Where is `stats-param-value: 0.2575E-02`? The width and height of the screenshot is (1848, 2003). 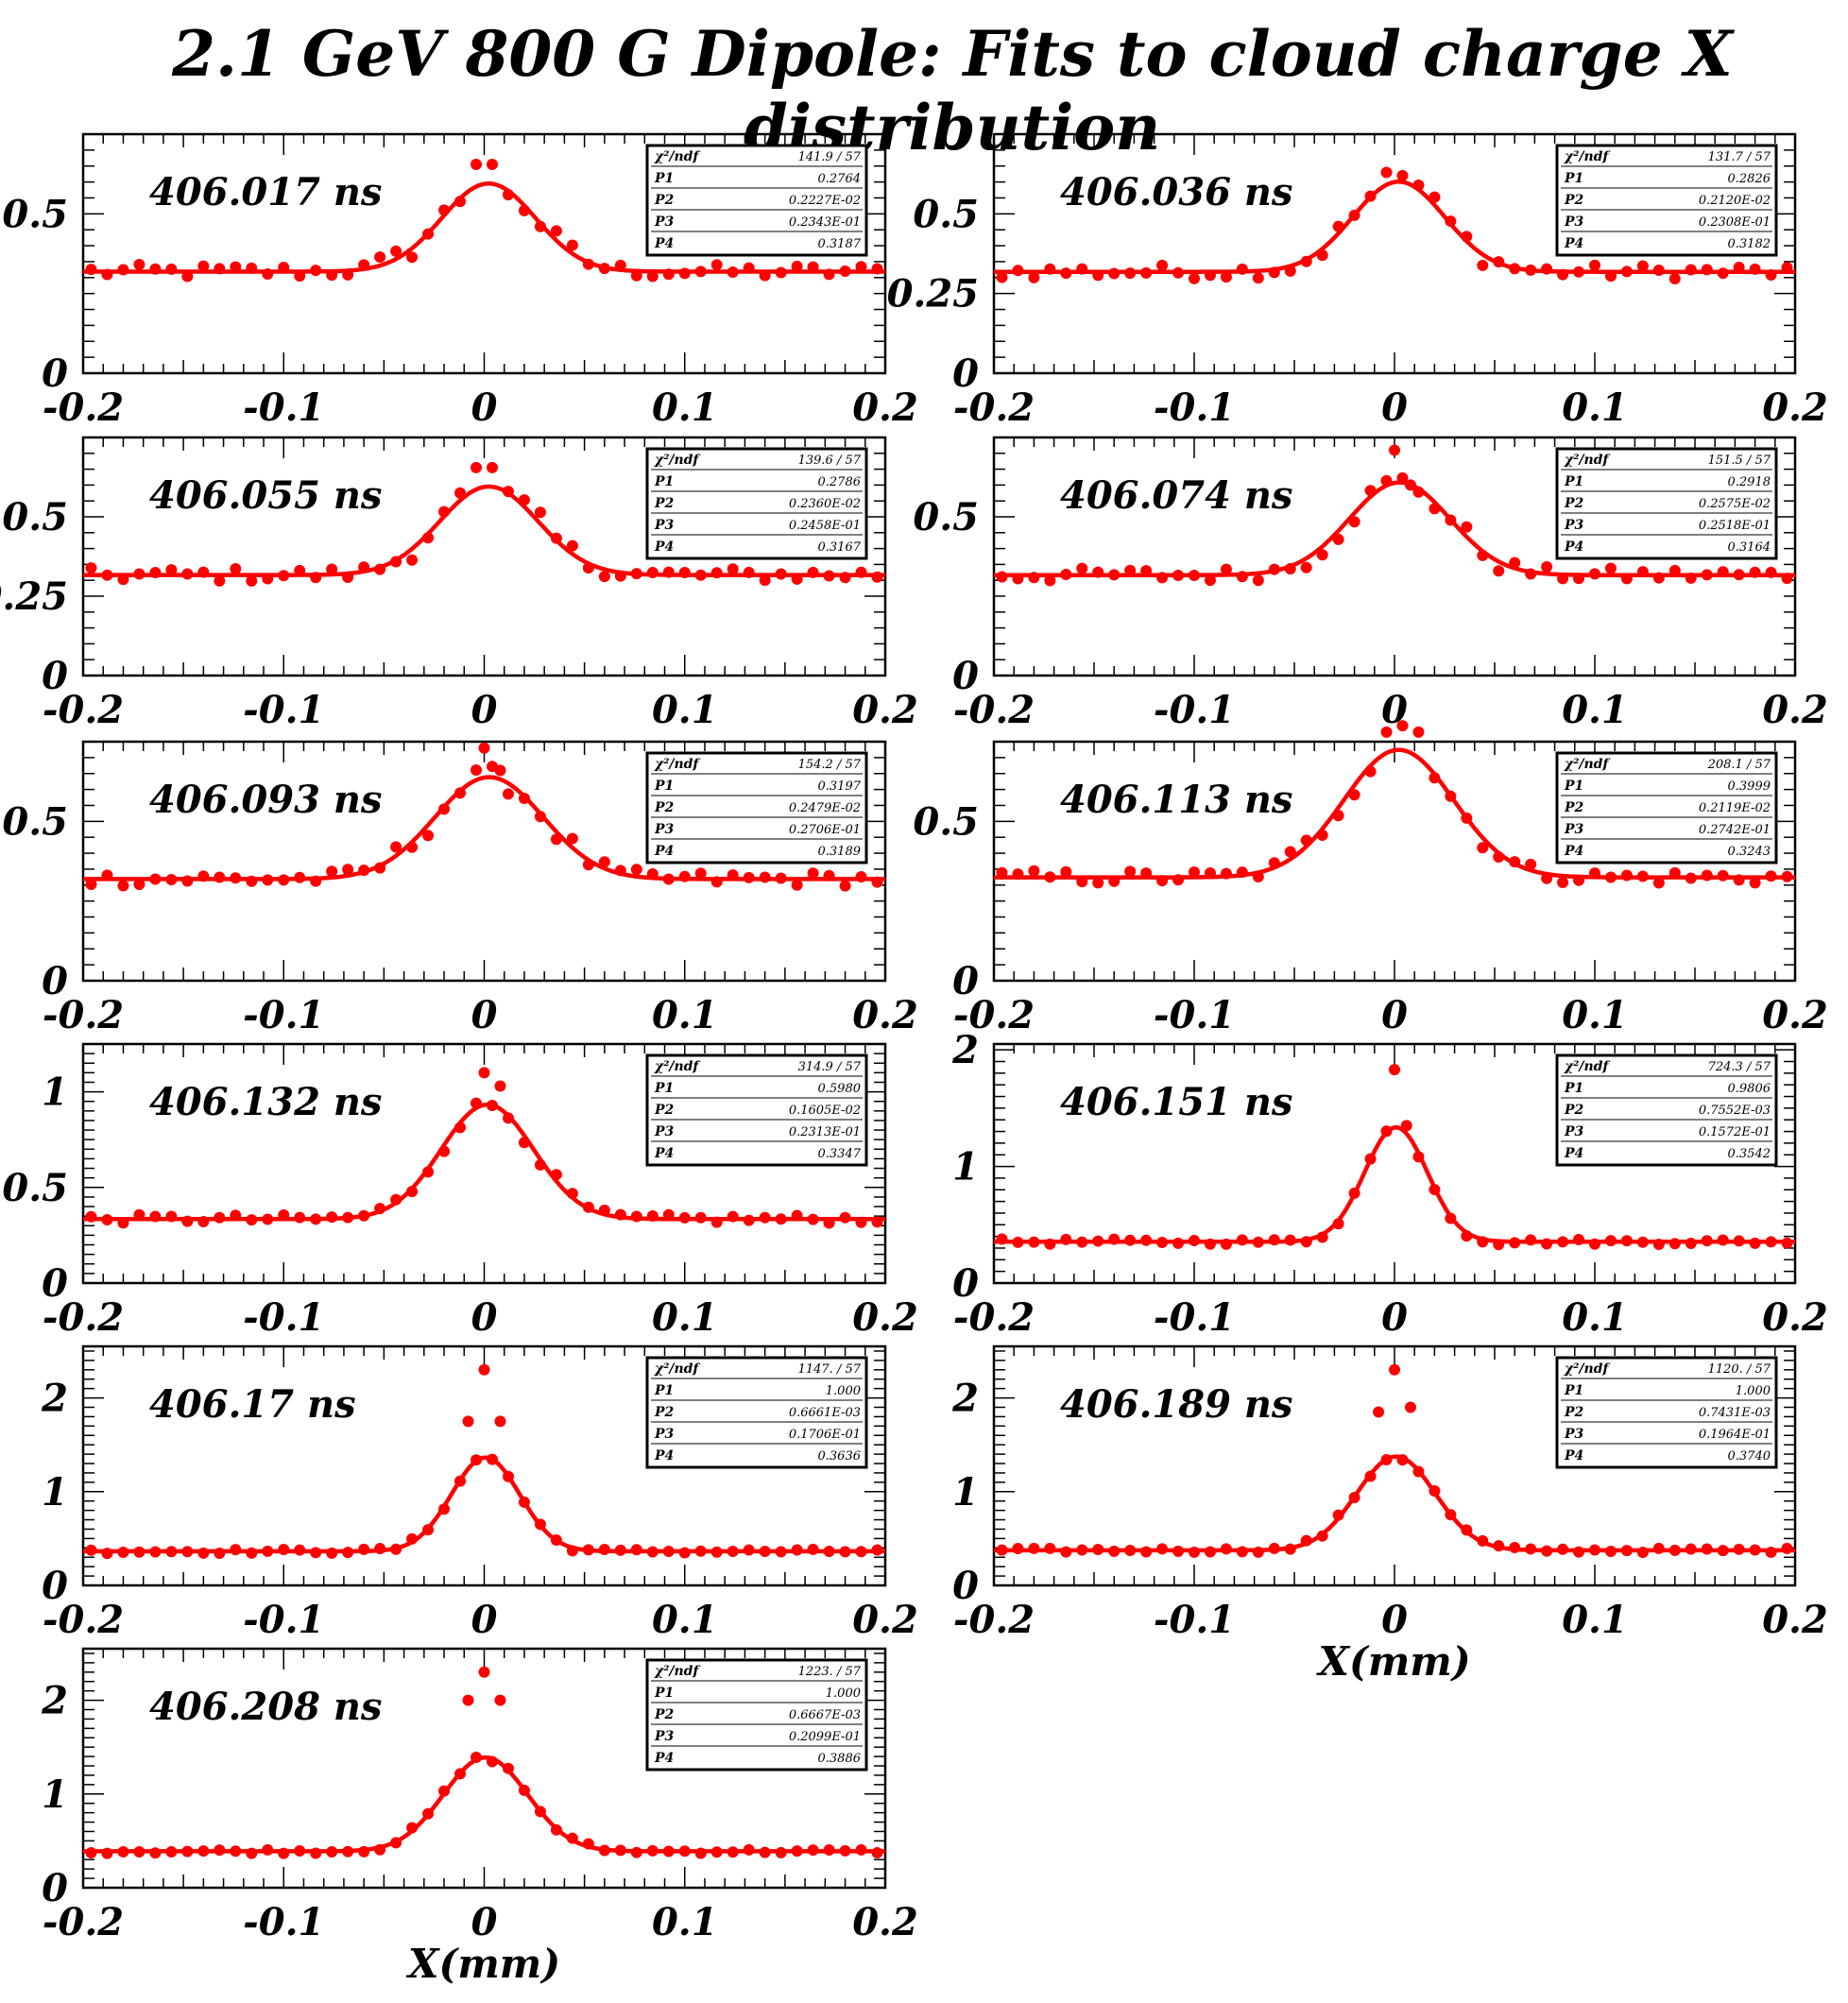 stats-param-value: 0.2575E-02 is located at coordinates (1735, 504).